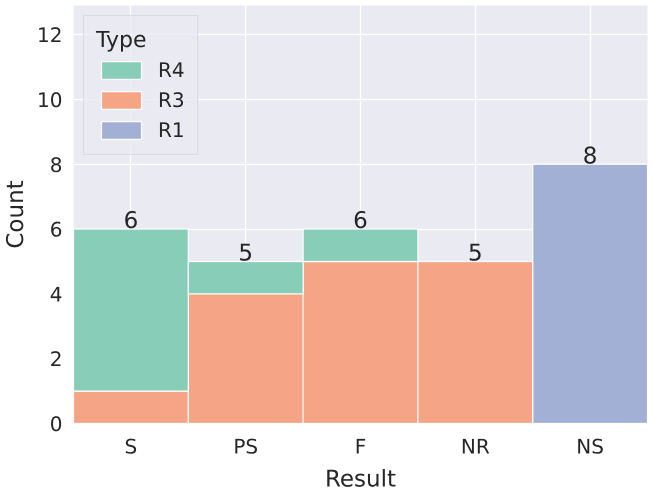 The width and height of the screenshot is (652, 495). What do you see at coordinates (171, 100) in the screenshot?
I see `legend-label: R3` at bounding box center [171, 100].